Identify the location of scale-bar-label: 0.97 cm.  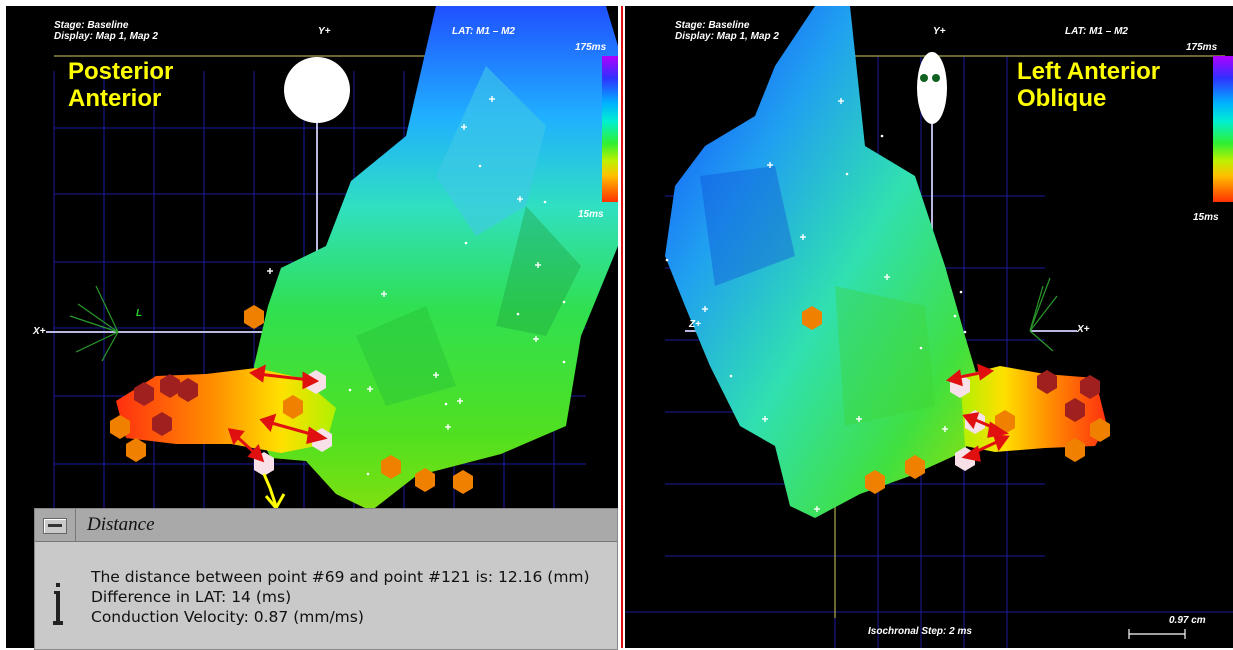
(1187, 620).